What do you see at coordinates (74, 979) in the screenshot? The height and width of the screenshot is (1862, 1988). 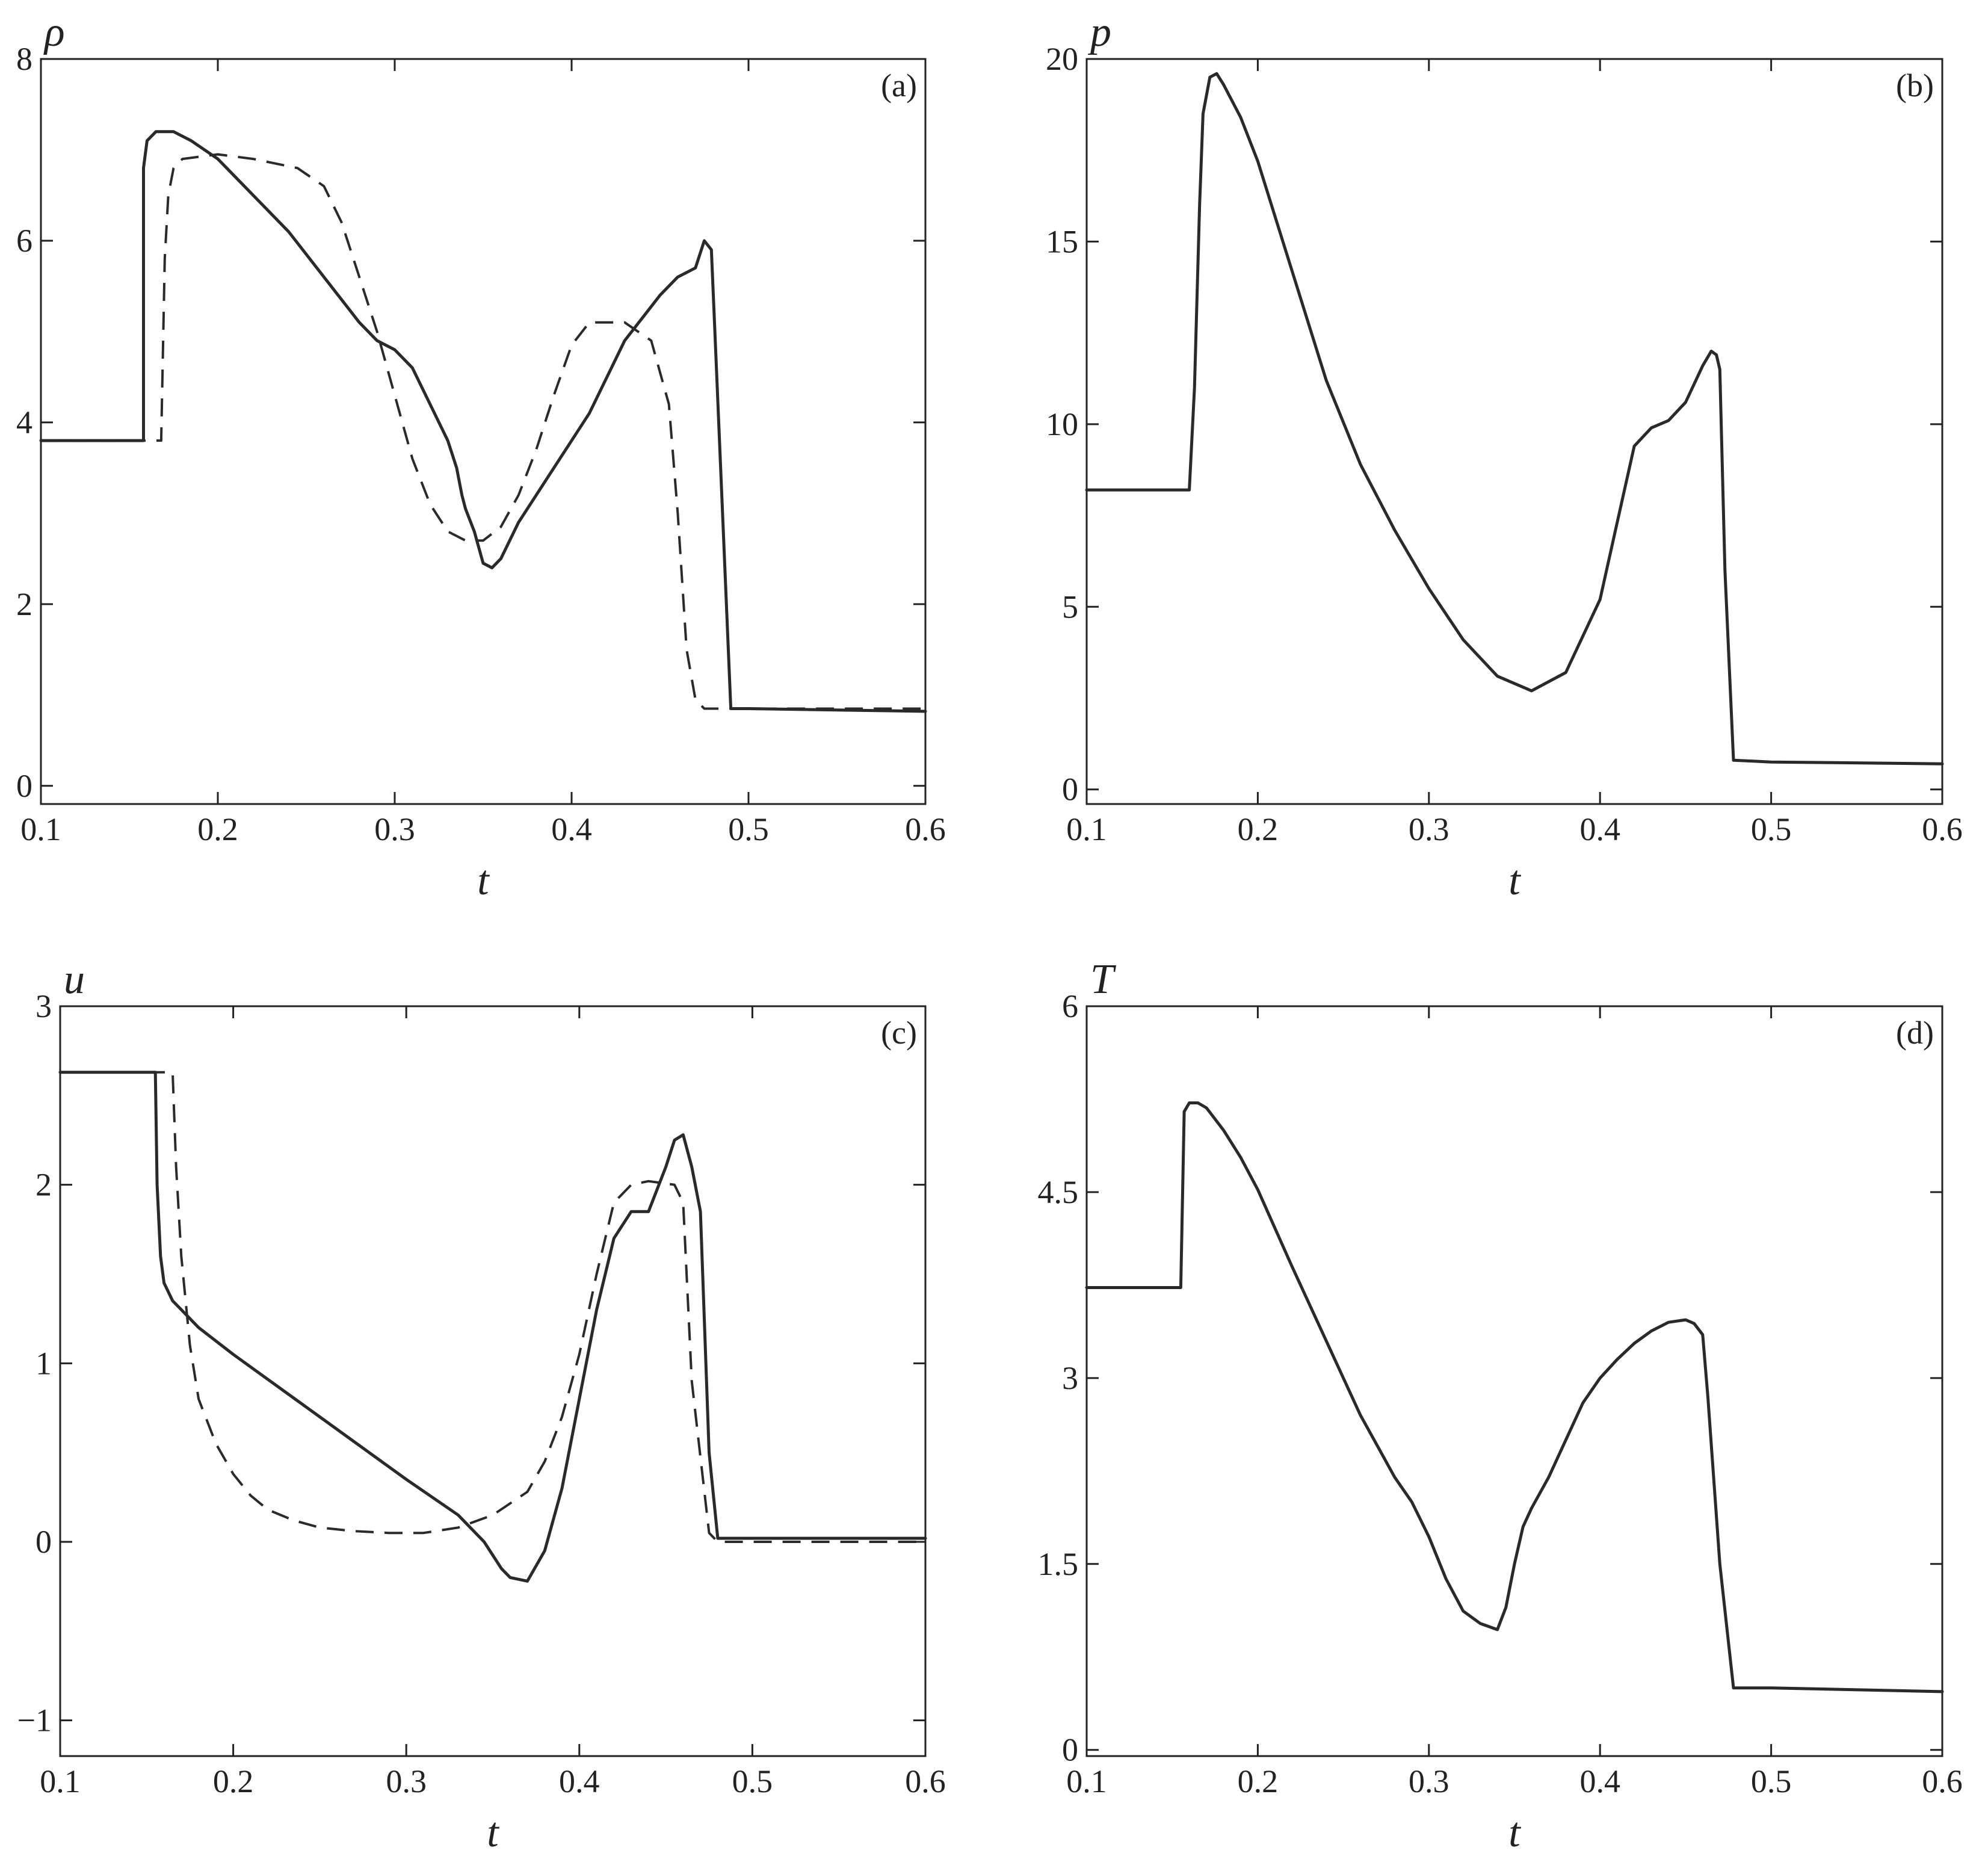 I see `y-axis-label: u` at bounding box center [74, 979].